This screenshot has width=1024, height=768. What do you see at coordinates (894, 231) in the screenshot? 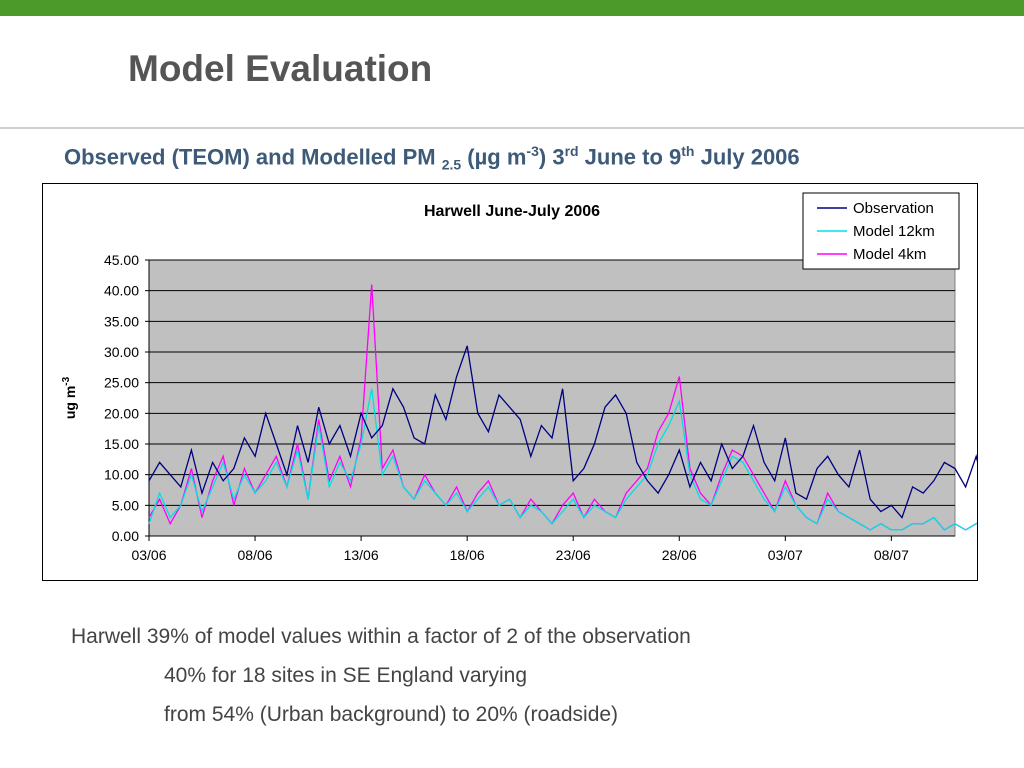
I see `legend-label: Model 12km` at bounding box center [894, 231].